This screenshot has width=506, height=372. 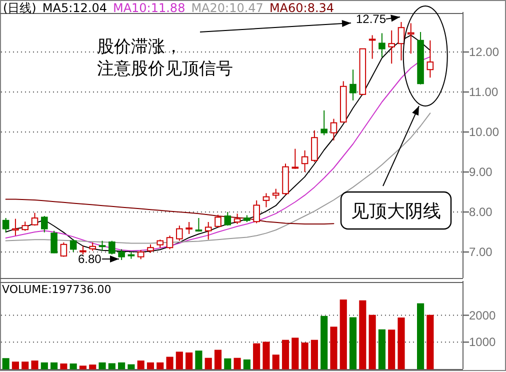 What do you see at coordinates (90, 259) in the screenshot?
I see `annotation: 6.80` at bounding box center [90, 259].